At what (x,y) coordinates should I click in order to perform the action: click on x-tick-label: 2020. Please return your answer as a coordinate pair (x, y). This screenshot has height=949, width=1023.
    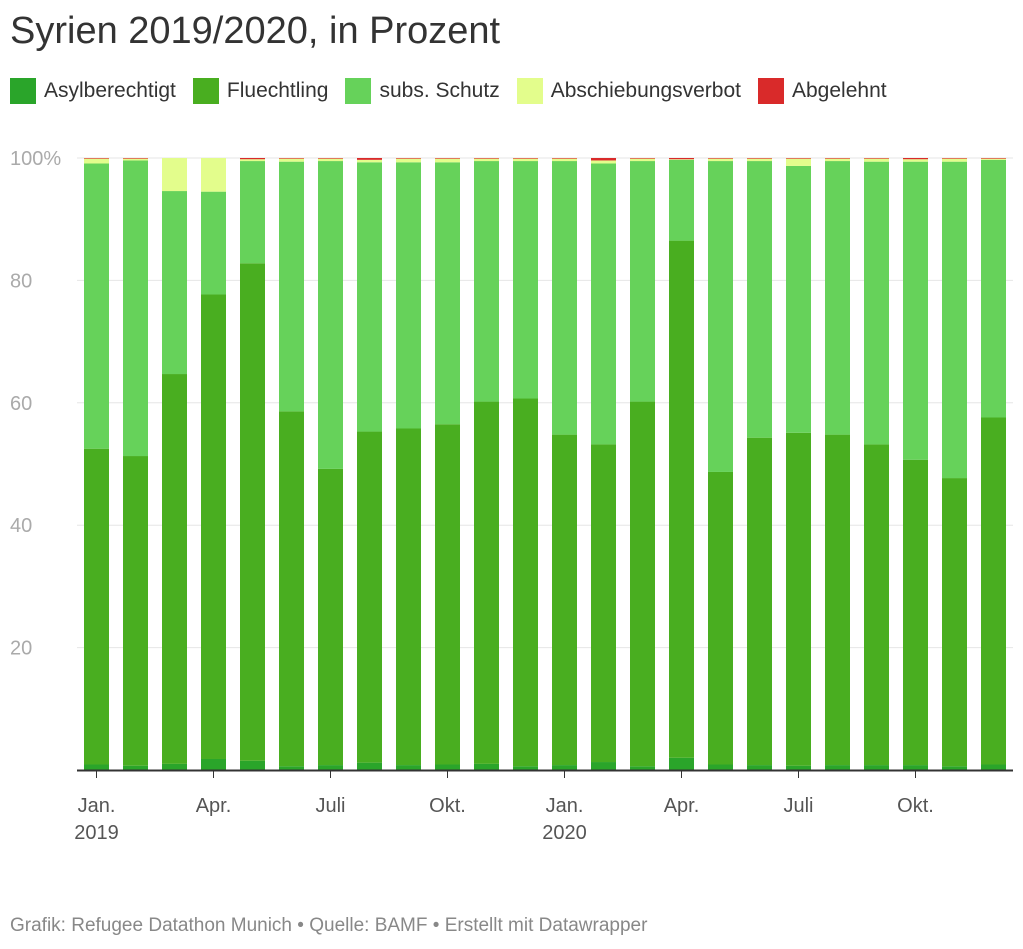
    Looking at the image, I should click on (564, 833).